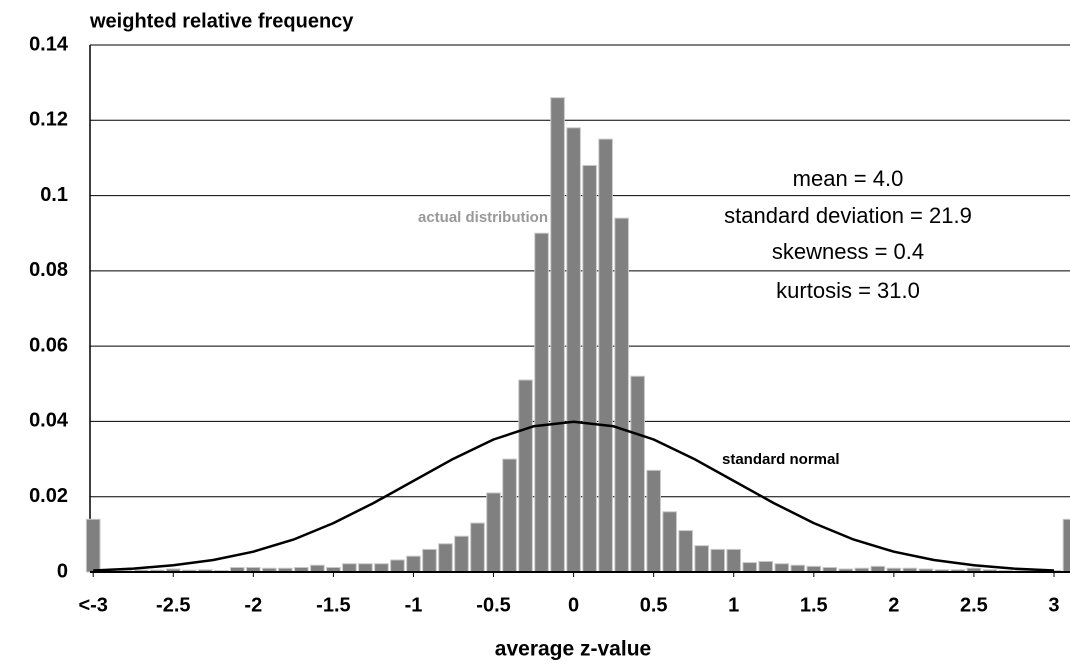 This screenshot has height=669, width=1070. Describe the element at coordinates (48, 270) in the screenshot. I see `y-tick-label: 0.08` at that location.